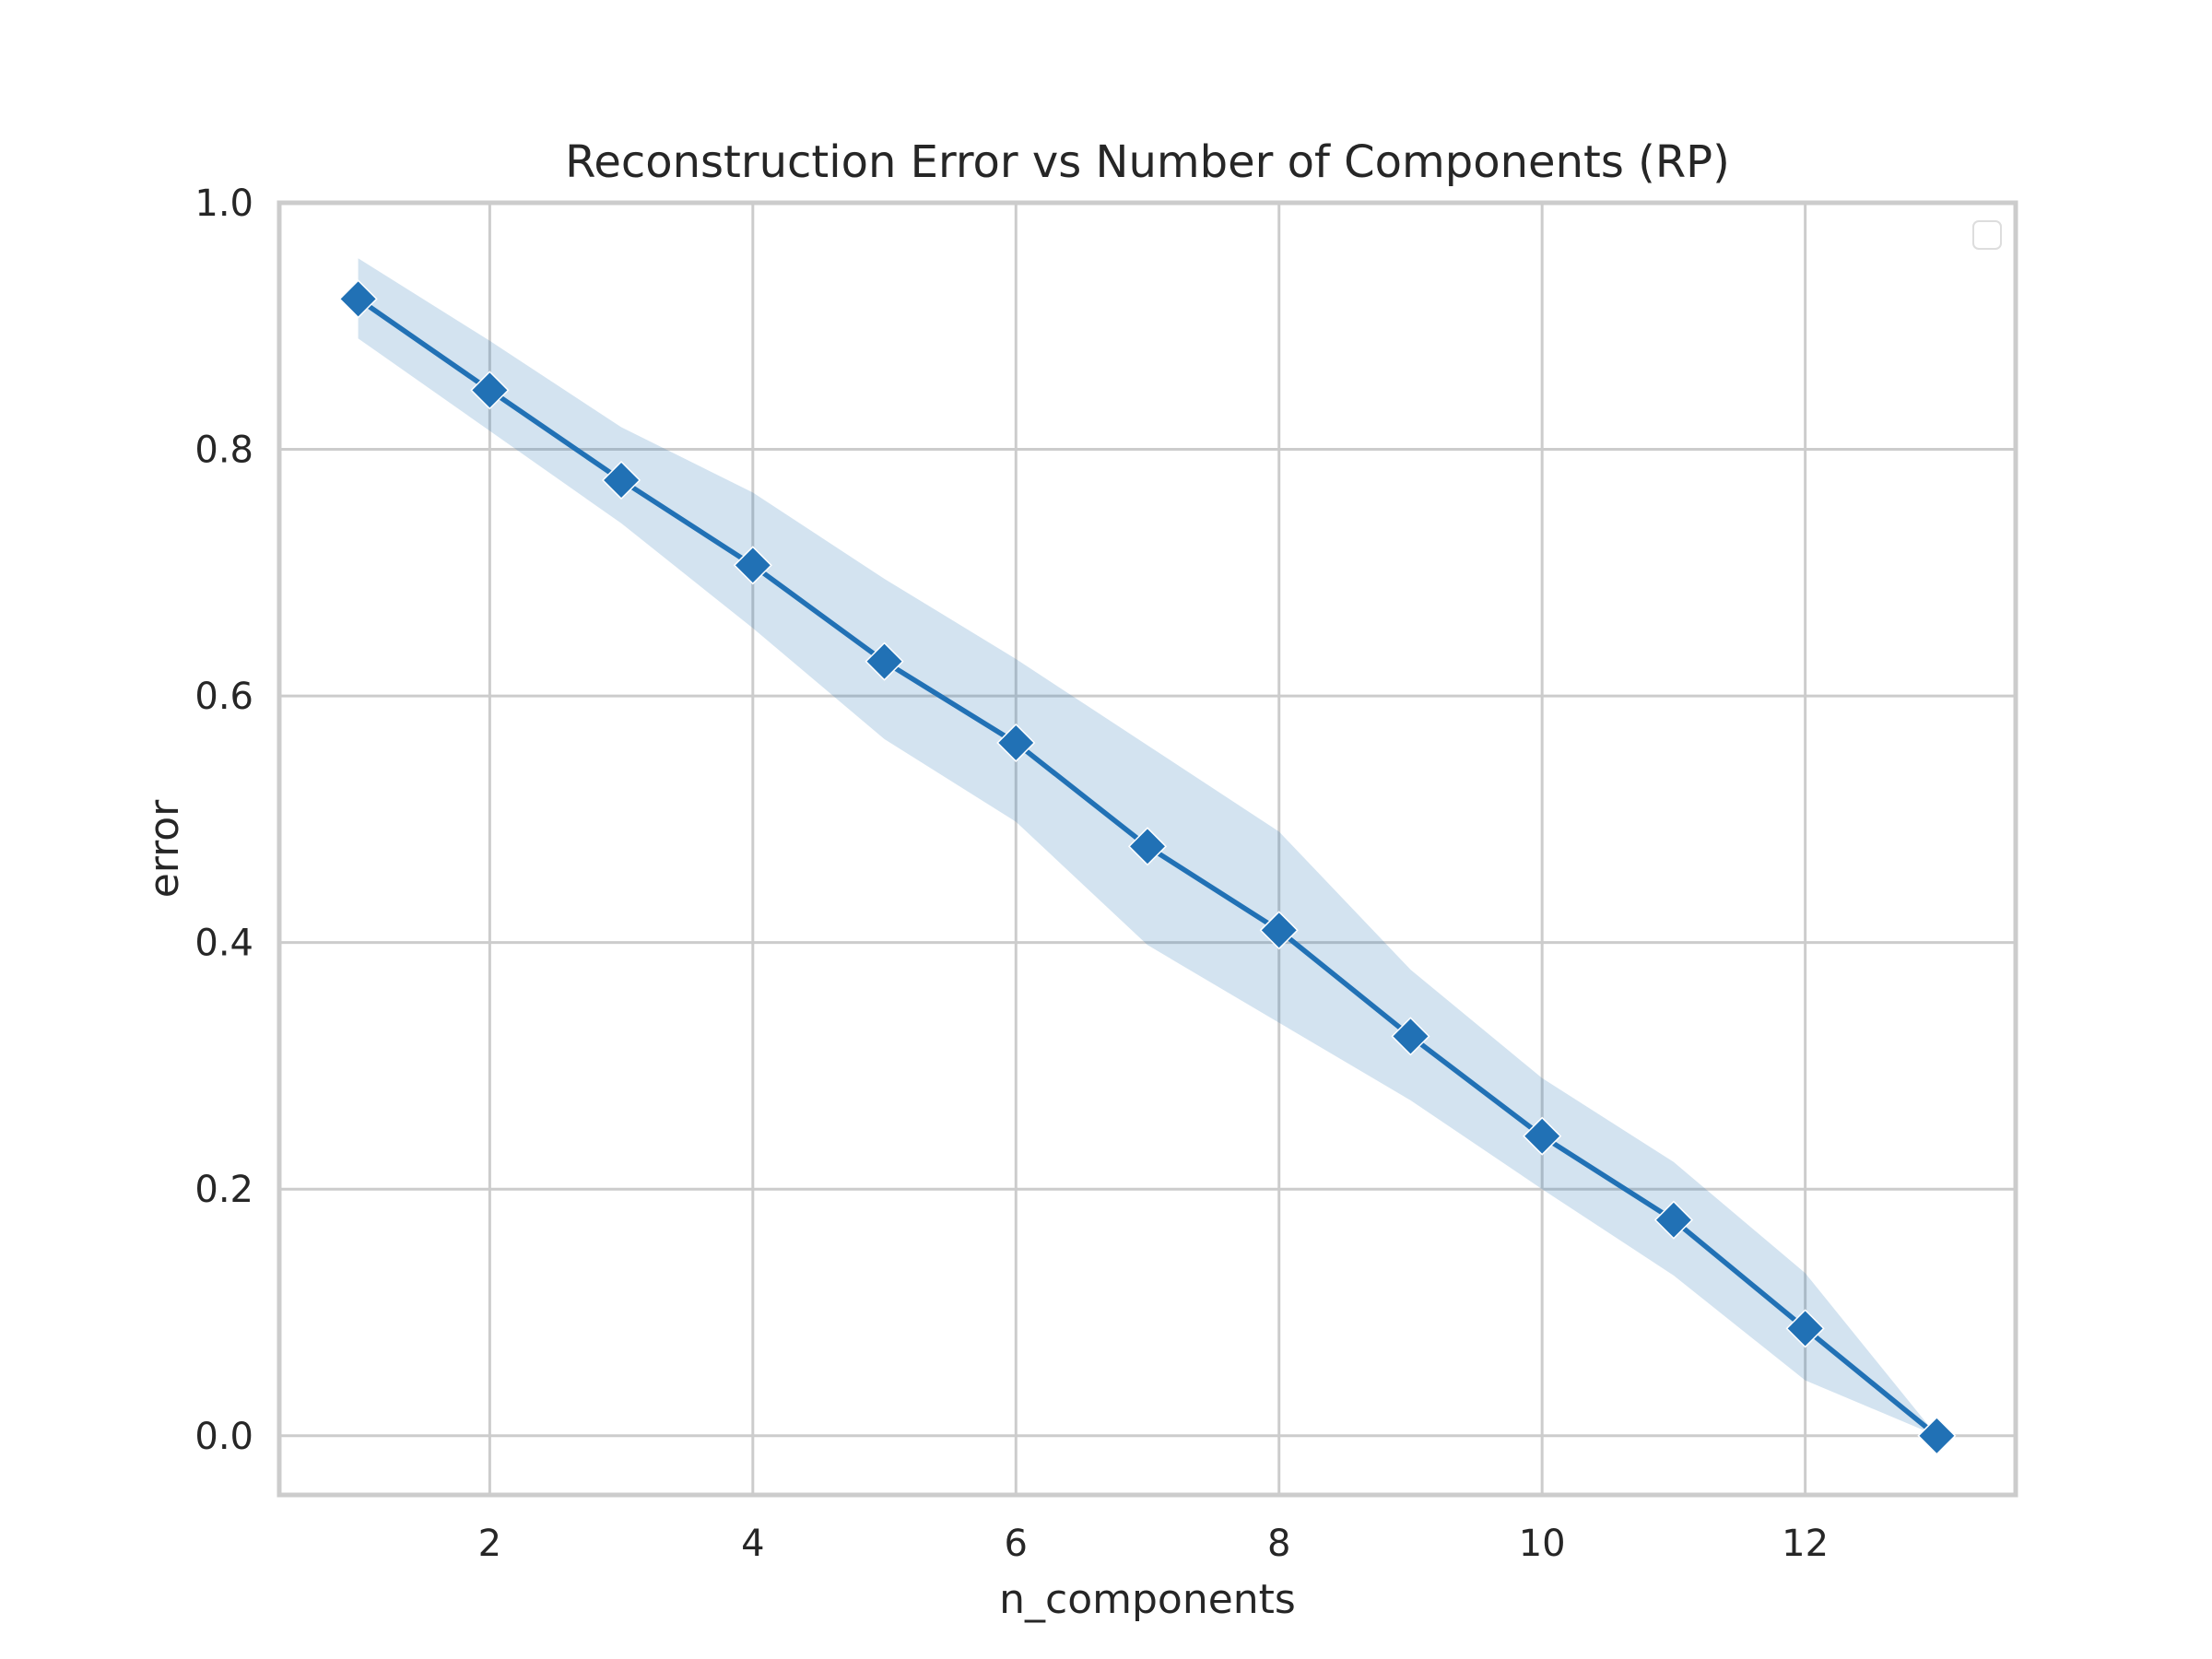 The width and height of the screenshot is (2212, 1659). Describe the element at coordinates (223, 697) in the screenshot. I see `y-tick-label: 0.6` at that location.